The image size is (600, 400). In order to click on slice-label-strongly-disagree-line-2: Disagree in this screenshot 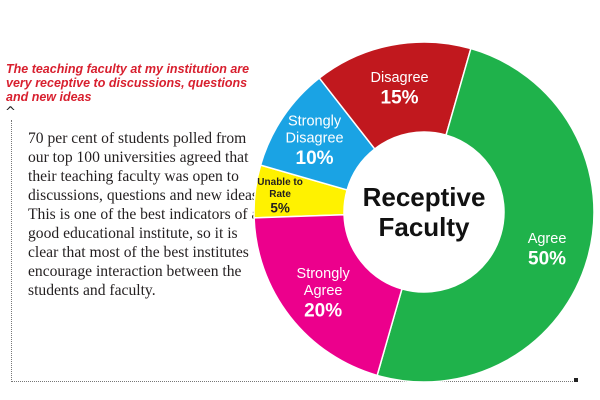, I will do `click(315, 138)`.